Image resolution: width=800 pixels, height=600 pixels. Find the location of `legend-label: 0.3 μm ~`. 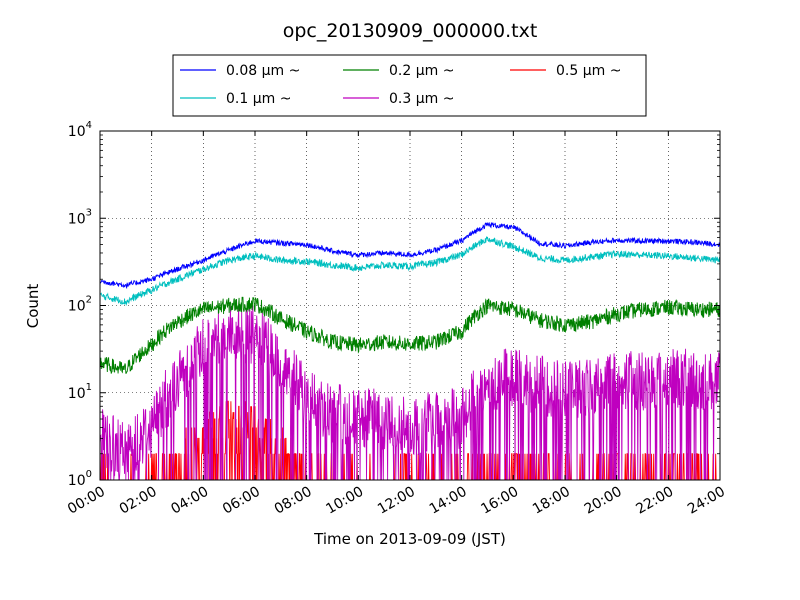

legend-label: 0.3 μm ~ is located at coordinates (421, 99).